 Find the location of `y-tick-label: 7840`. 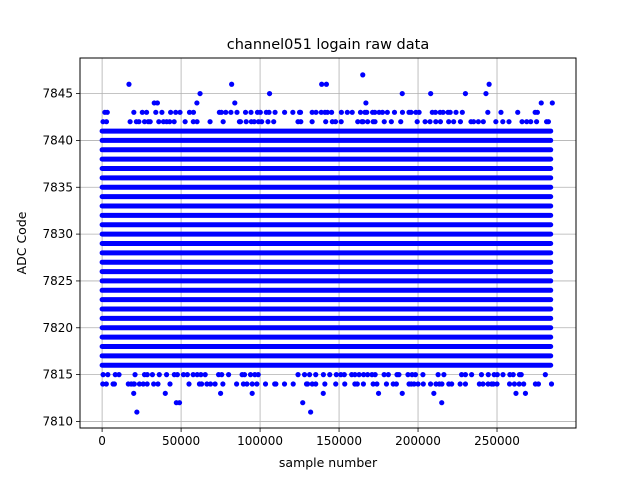

y-tick-label: 7840 is located at coordinates (57, 140).